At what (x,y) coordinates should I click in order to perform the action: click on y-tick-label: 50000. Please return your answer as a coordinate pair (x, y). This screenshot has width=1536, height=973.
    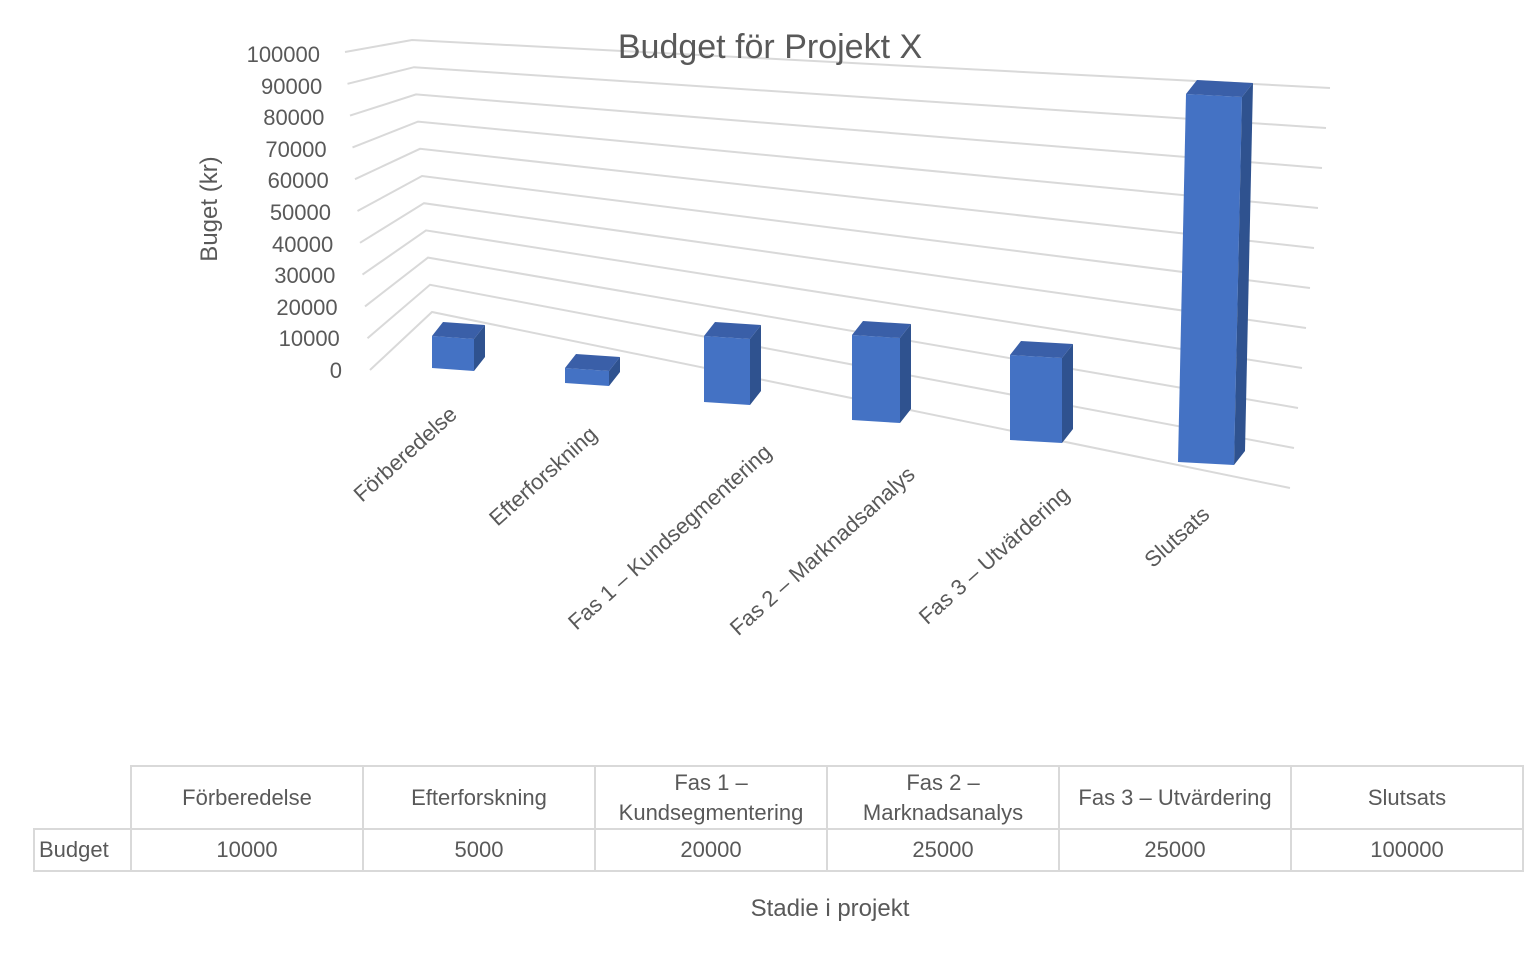
    Looking at the image, I should click on (300, 212).